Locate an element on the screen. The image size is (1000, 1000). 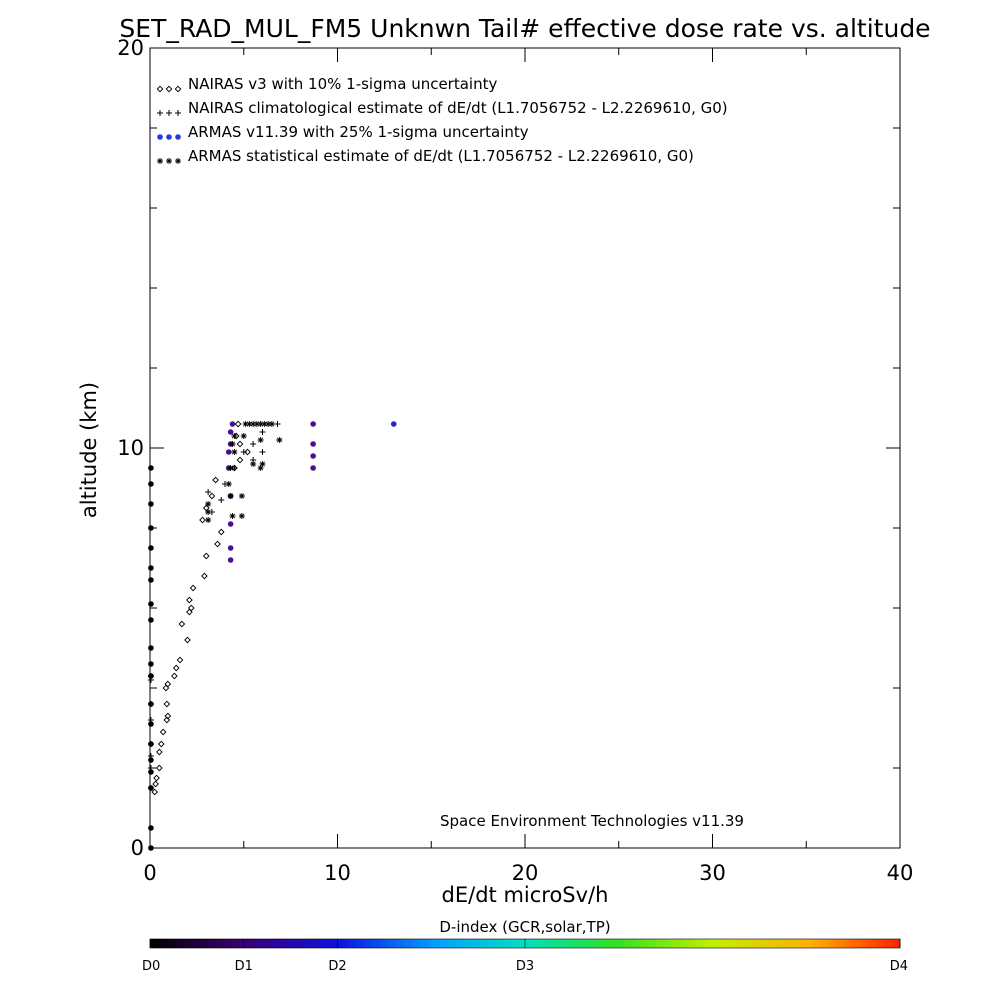
colorbar-label: D2 is located at coordinates (337, 966).